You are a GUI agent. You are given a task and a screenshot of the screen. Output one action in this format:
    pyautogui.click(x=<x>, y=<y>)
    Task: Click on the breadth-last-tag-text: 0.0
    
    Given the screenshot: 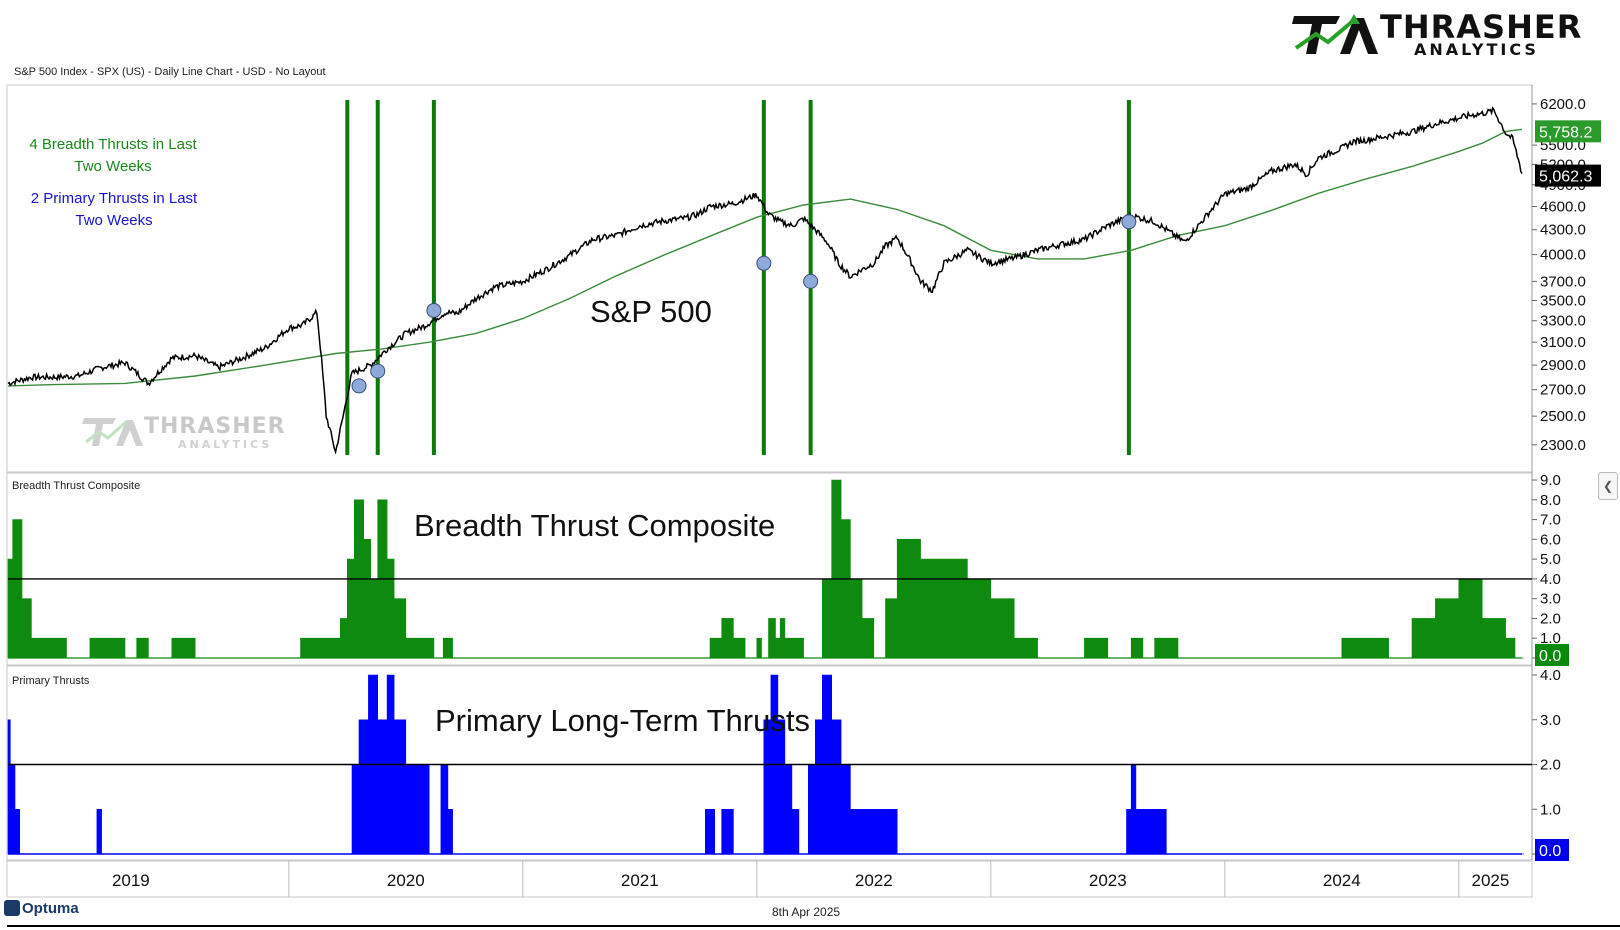 What is the action you would take?
    pyautogui.click(x=1550, y=656)
    